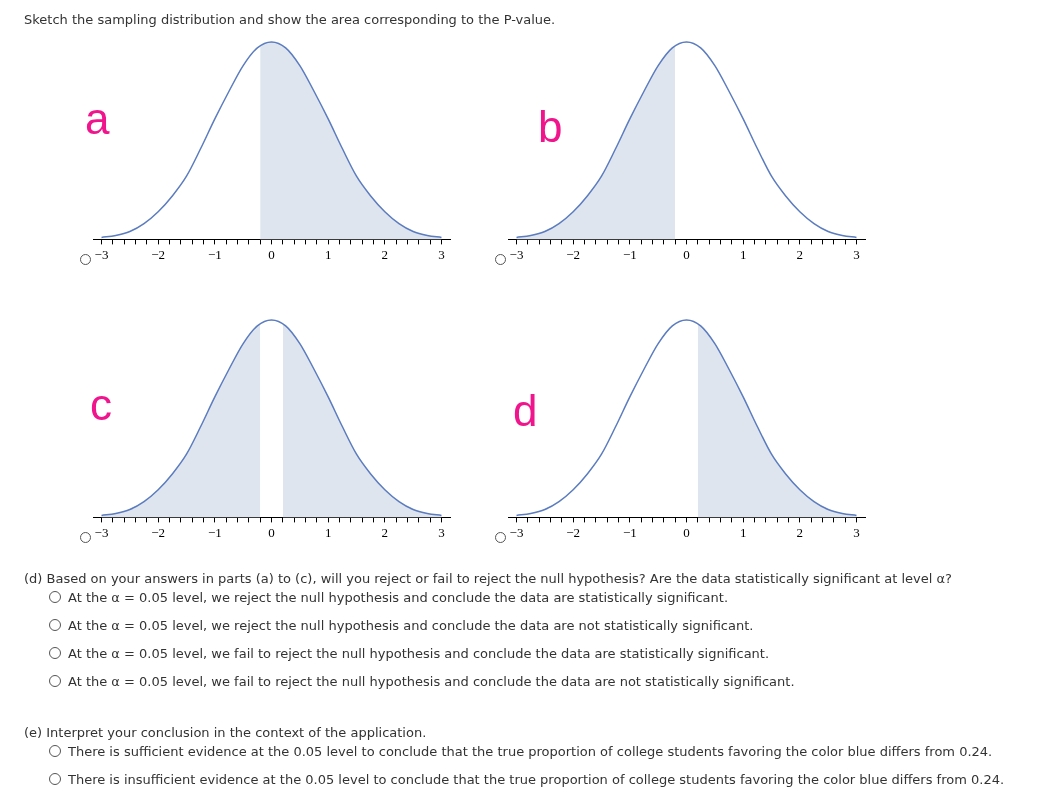  What do you see at coordinates (419, 653) in the screenshot?
I see `text: At the α = 0.05 level, we fail to reject the null hypothesis and conclude the data are statistically significant.` at bounding box center [419, 653].